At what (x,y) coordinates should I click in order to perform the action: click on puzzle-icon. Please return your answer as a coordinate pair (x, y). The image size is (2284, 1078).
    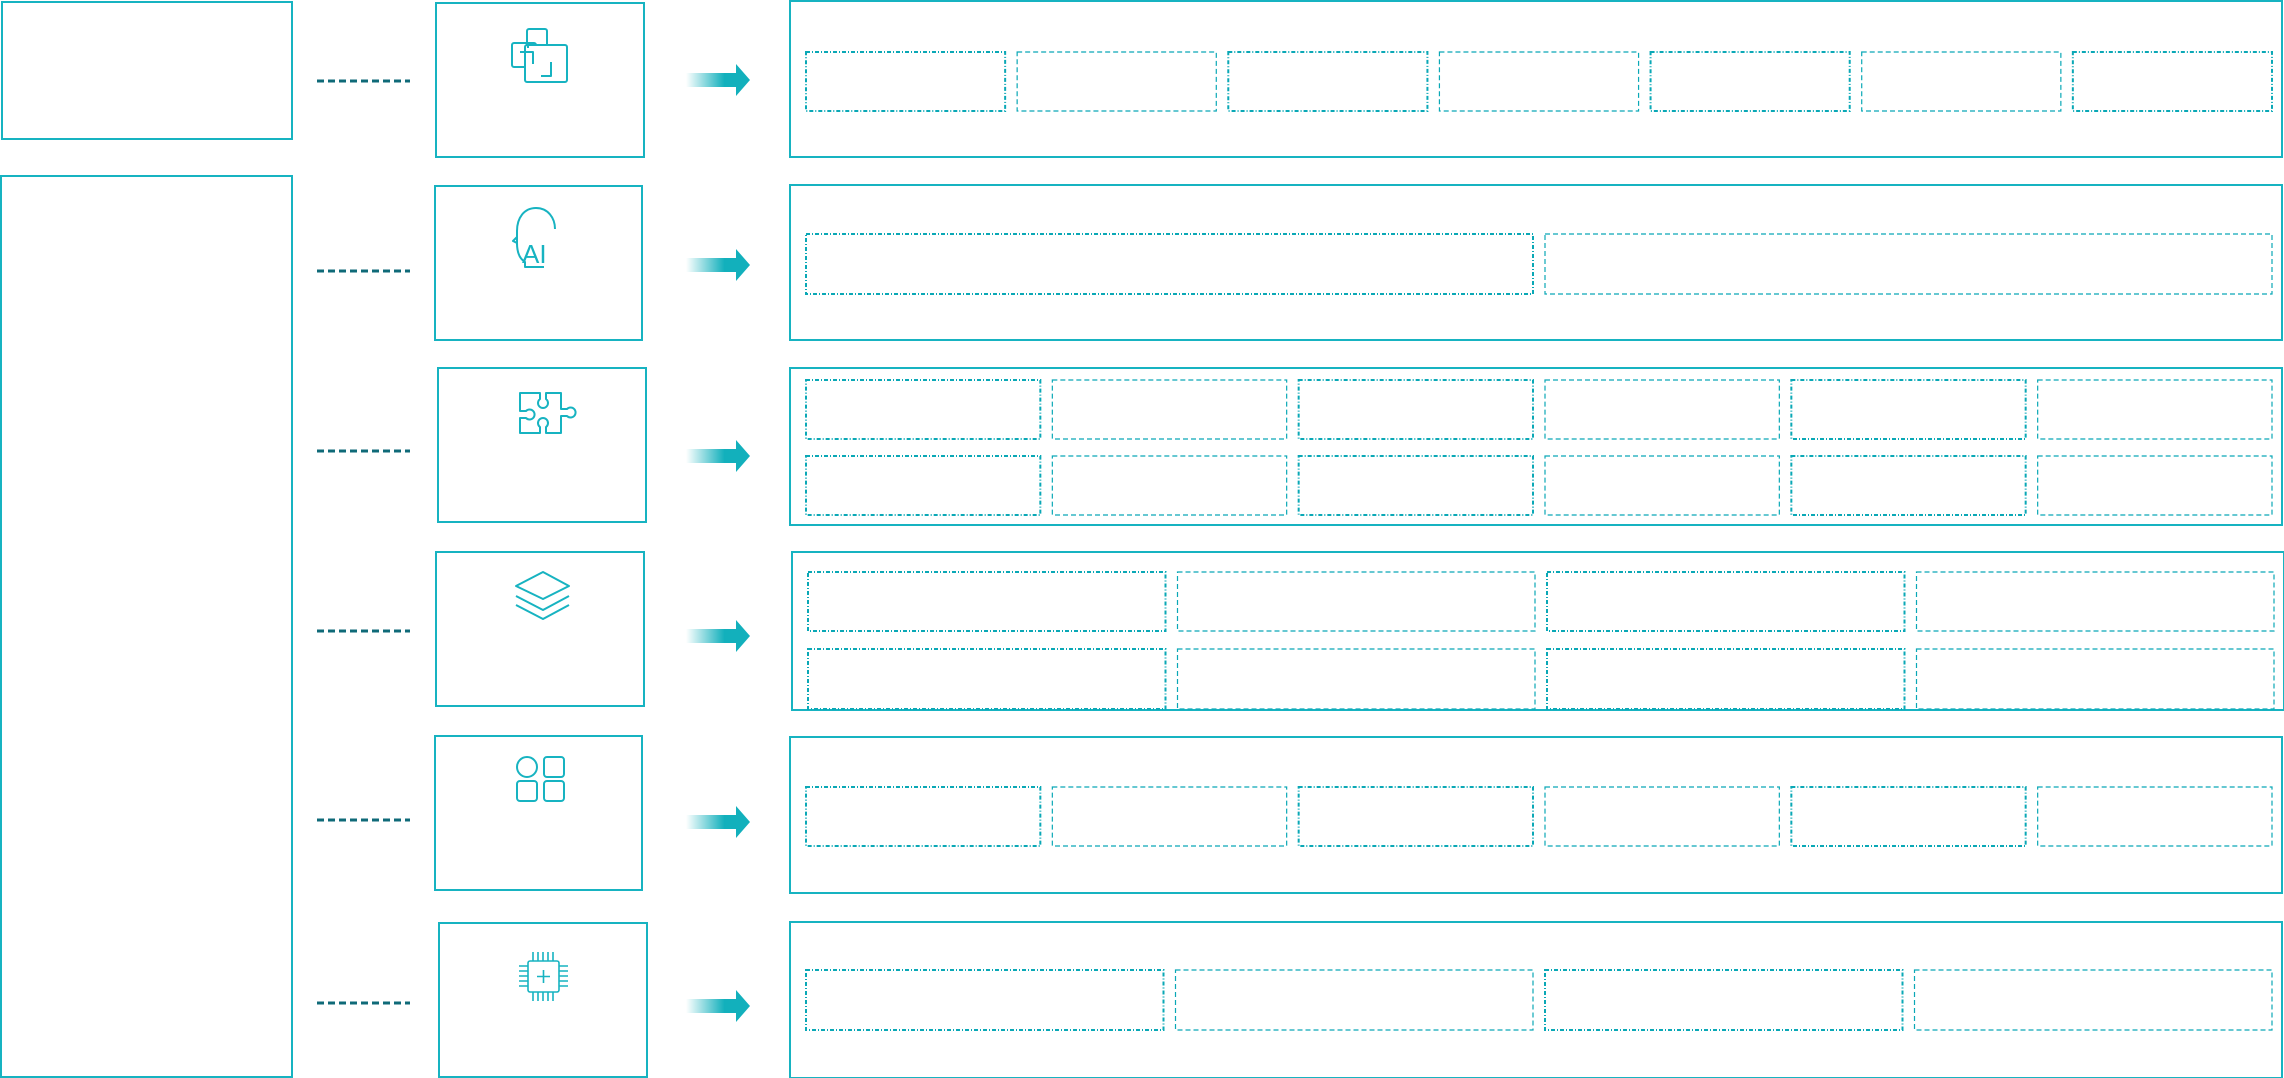
    Looking at the image, I should click on (548, 413).